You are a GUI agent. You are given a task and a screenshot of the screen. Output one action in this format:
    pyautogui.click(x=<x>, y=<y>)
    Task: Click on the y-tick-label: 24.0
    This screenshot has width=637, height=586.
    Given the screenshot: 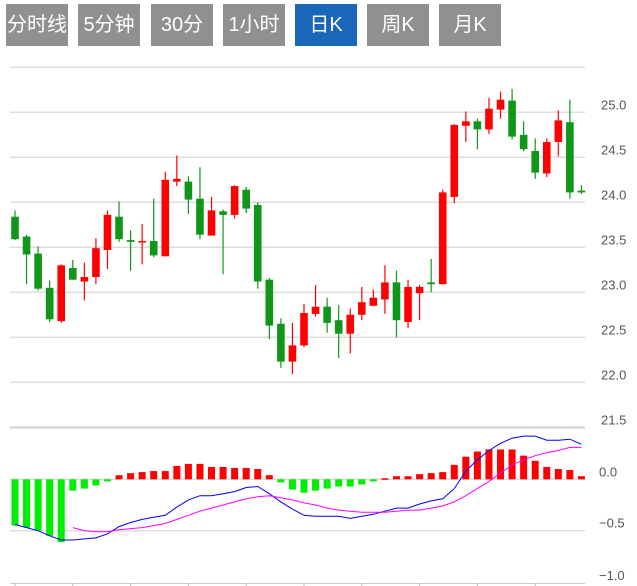 What is the action you would take?
    pyautogui.click(x=613, y=194)
    